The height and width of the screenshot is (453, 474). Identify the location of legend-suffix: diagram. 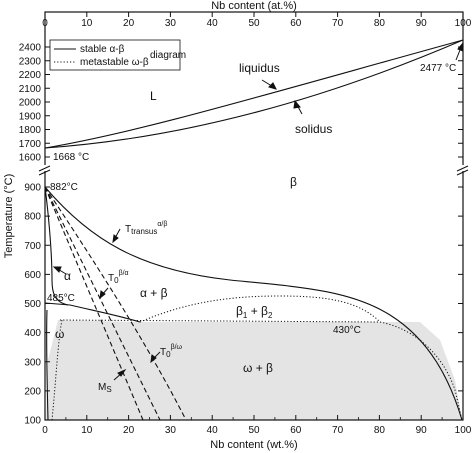
(168, 55).